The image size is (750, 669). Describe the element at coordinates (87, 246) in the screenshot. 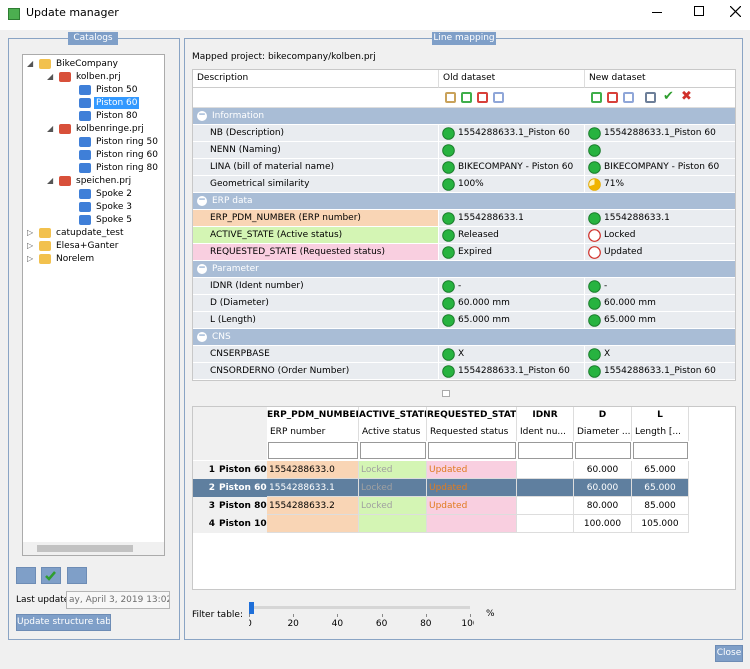

I see `tree-node: Elesa+Ganter` at that location.